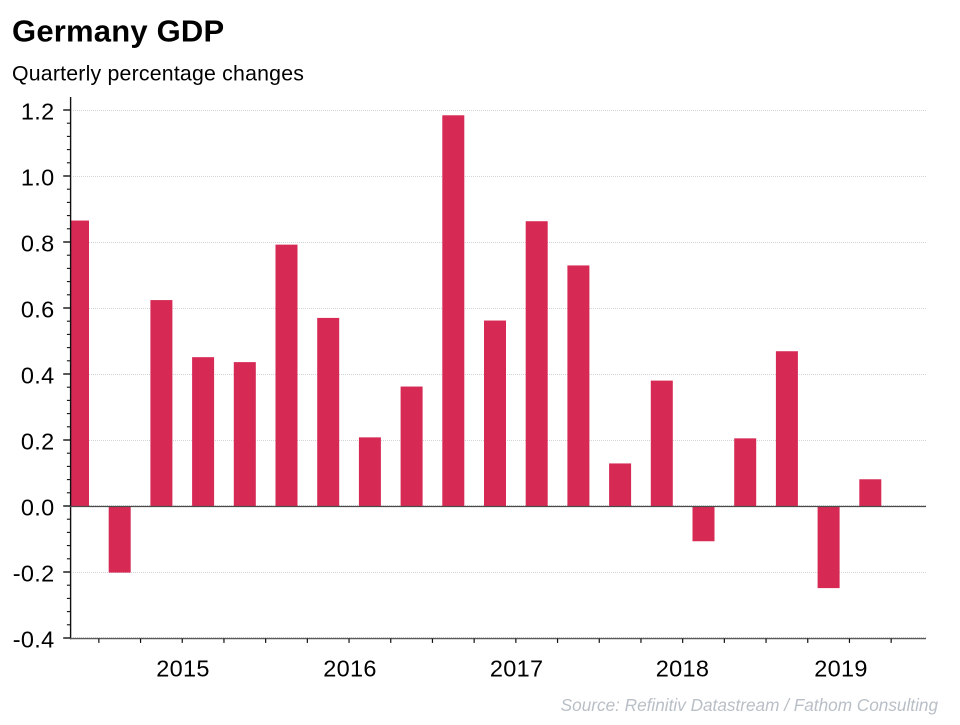 The height and width of the screenshot is (725, 960). What do you see at coordinates (182, 669) in the screenshot?
I see `svg-text: 2015` at bounding box center [182, 669].